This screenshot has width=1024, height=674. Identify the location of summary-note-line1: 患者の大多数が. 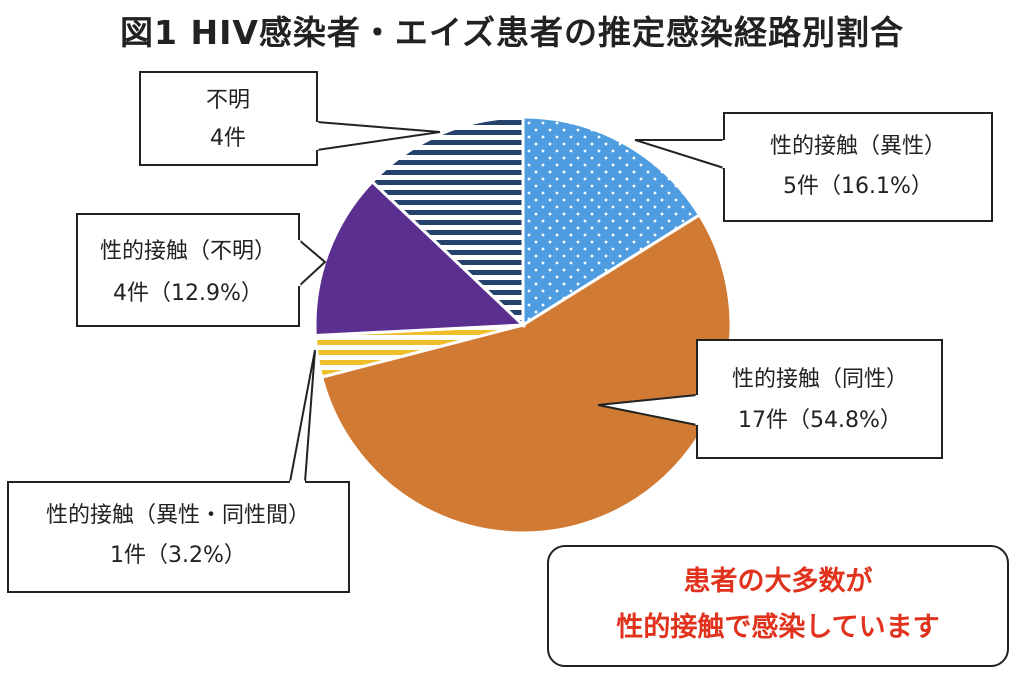
(778, 581).